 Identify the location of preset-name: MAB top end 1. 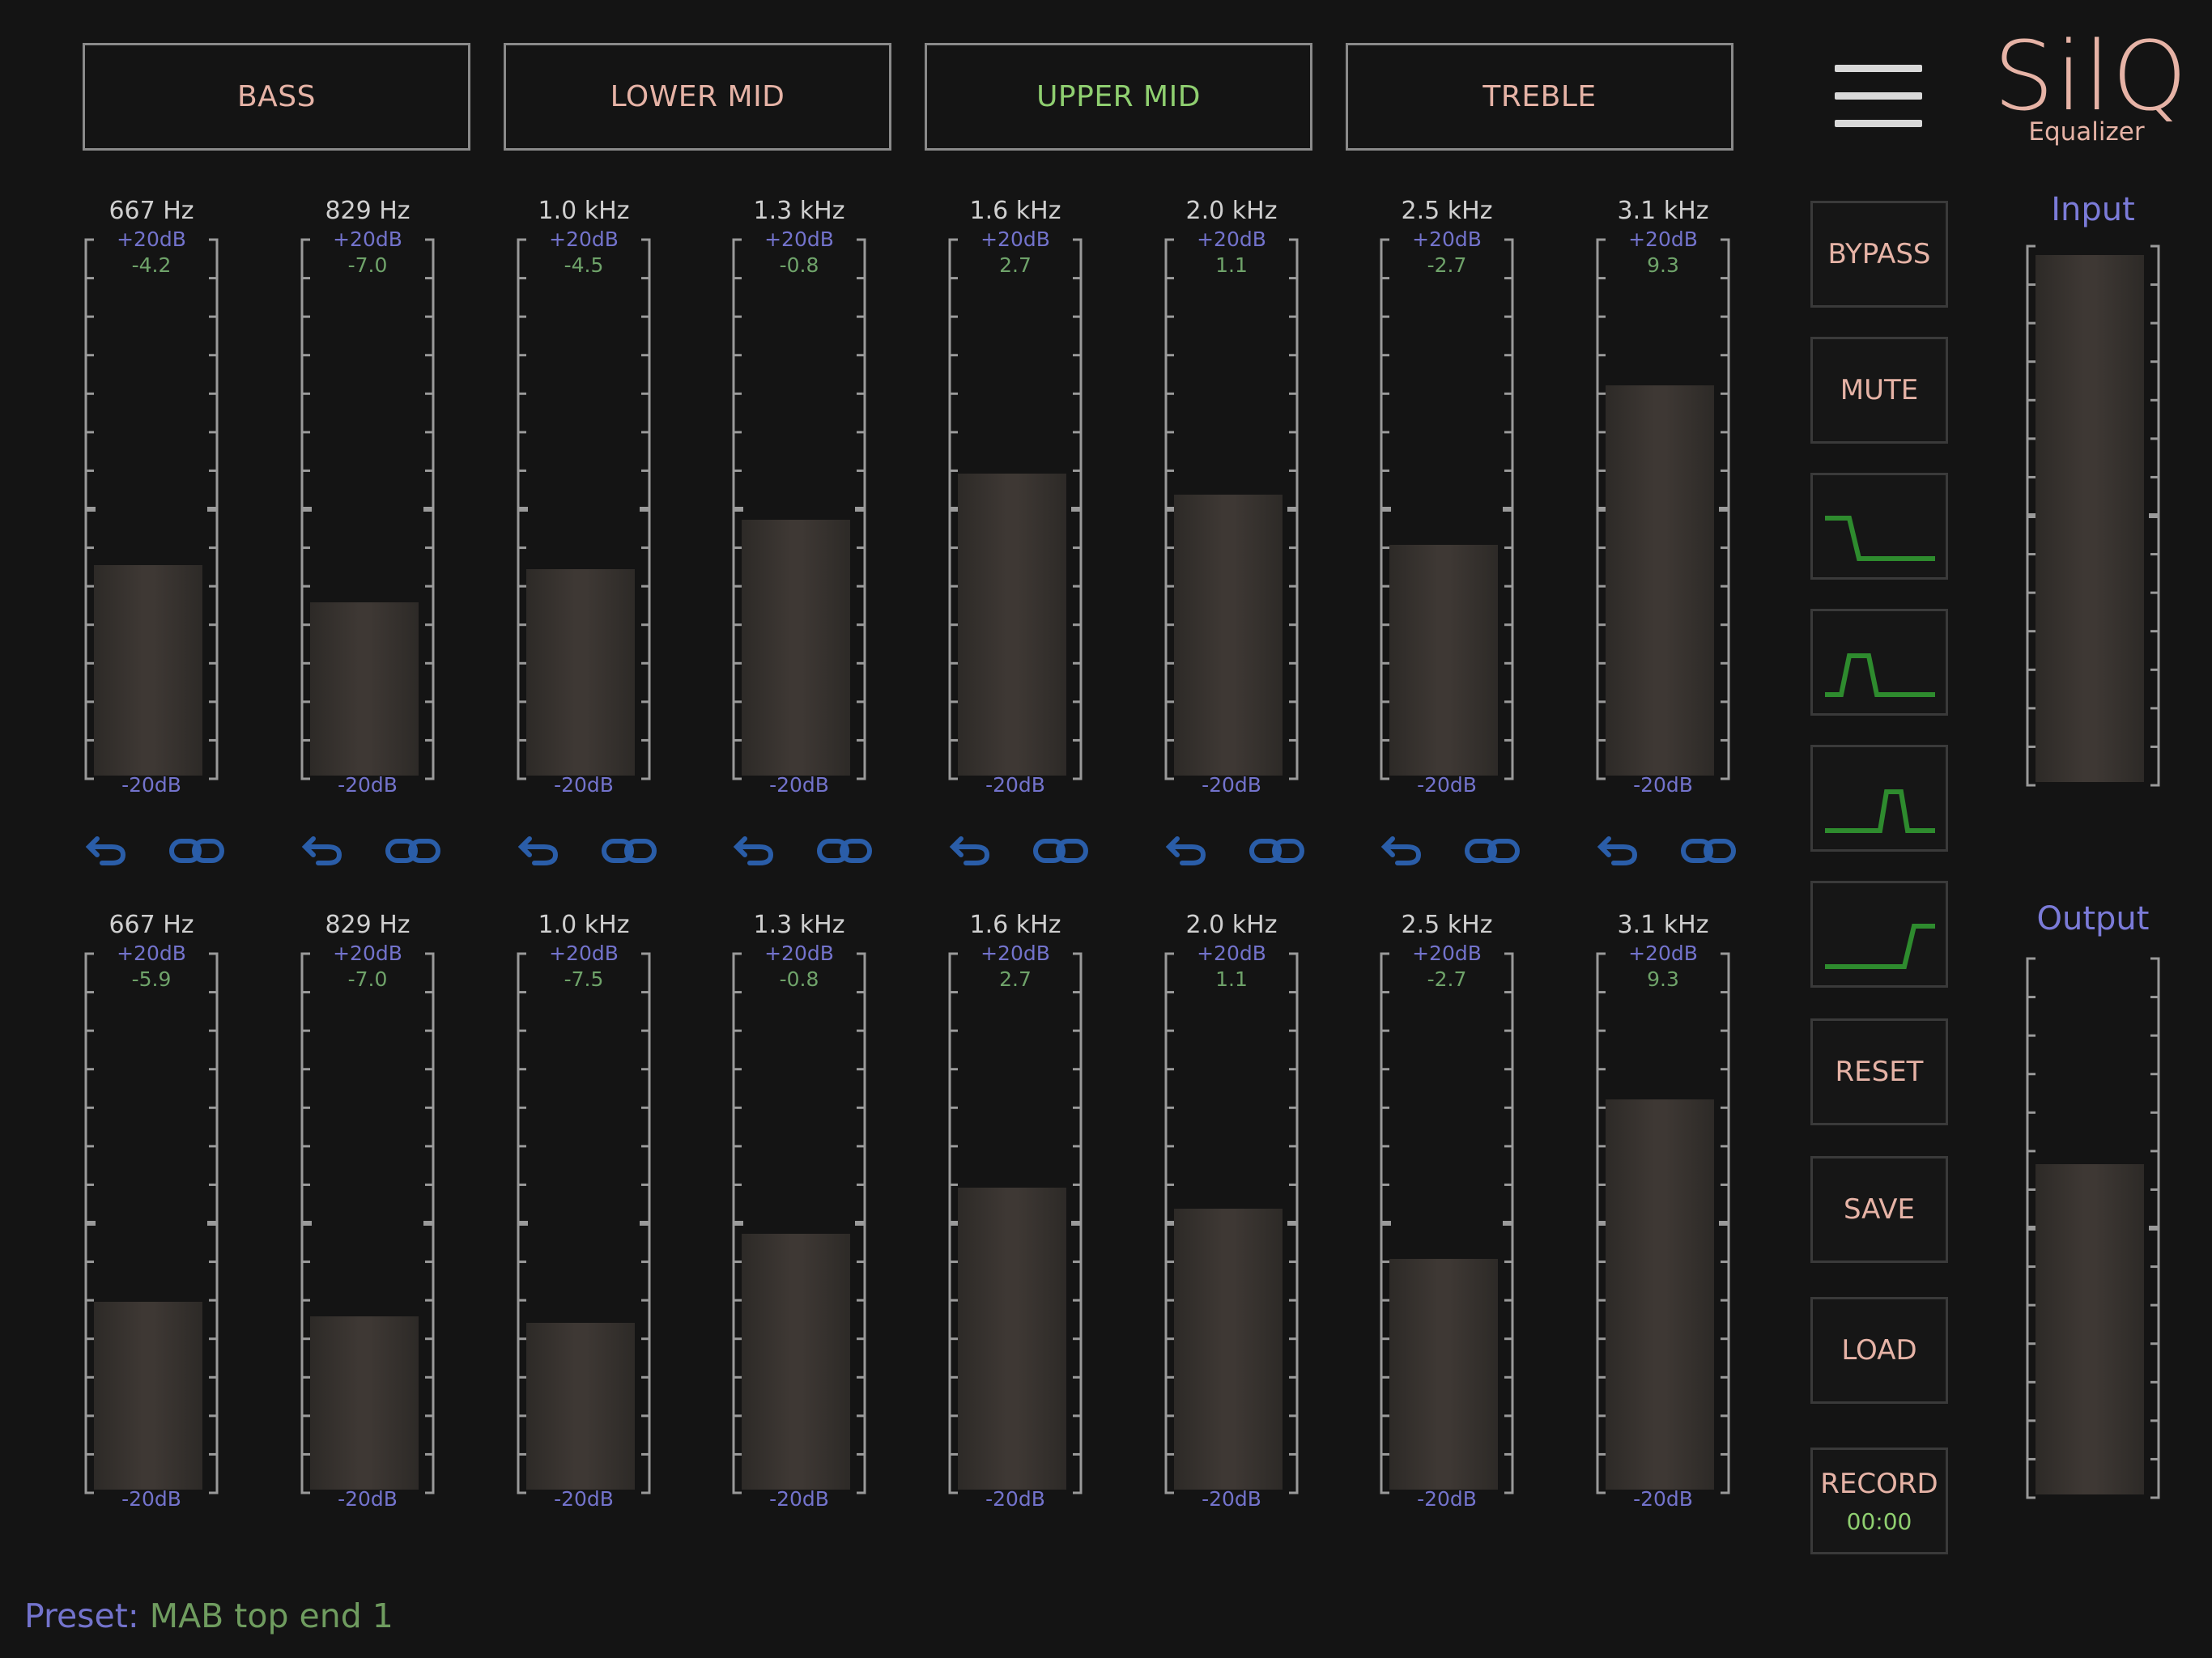
(271, 1615).